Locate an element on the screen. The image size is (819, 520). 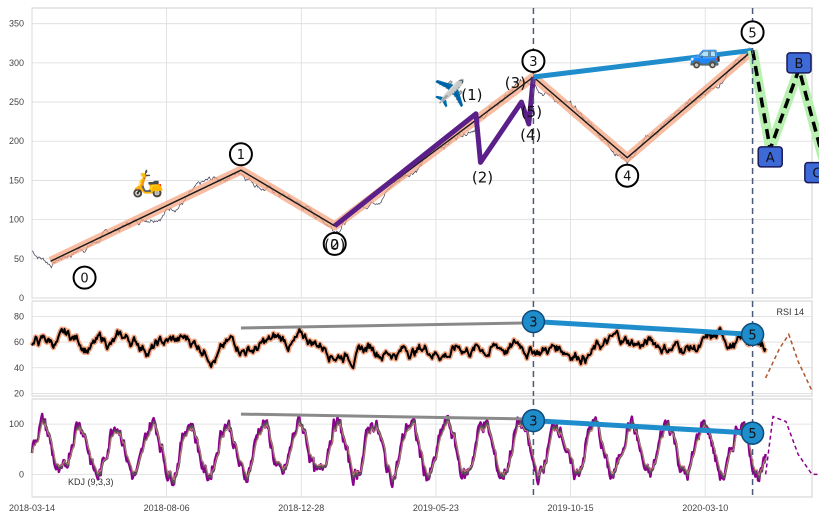
wave-label: 1 is located at coordinates (241, 155).